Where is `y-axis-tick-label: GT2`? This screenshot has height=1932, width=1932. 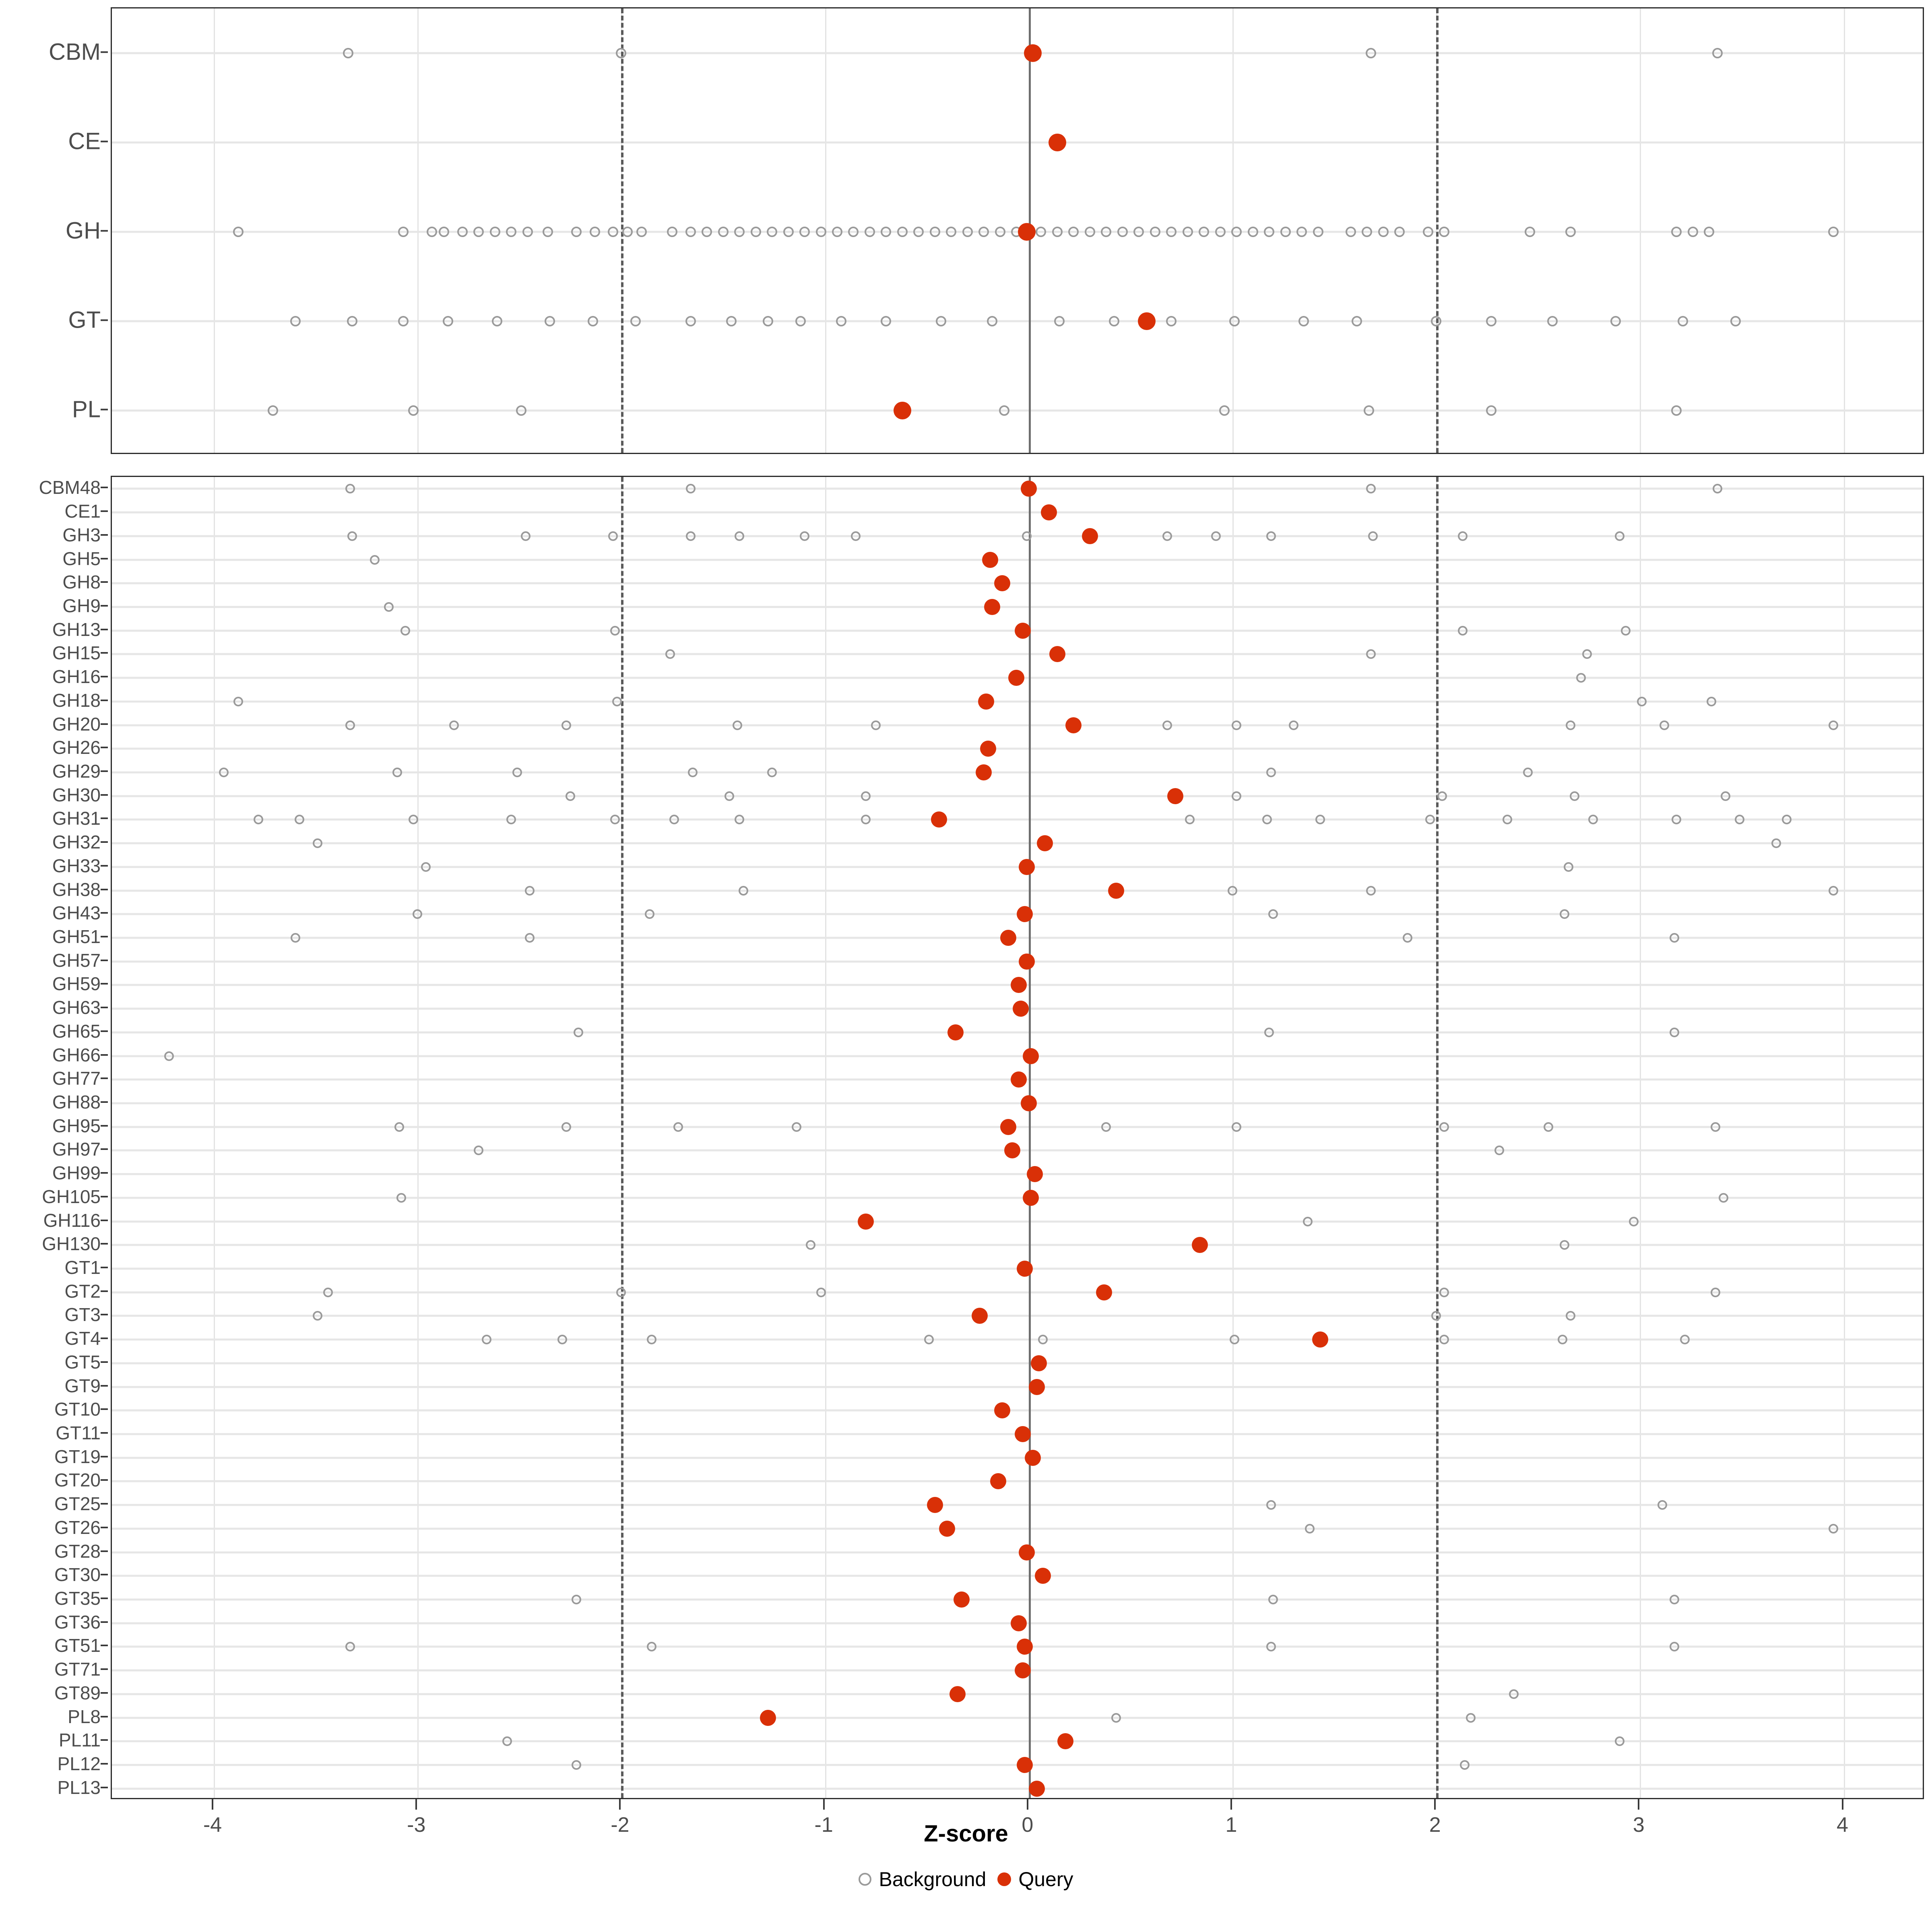 y-axis-tick-label: GT2 is located at coordinates (86, 1291).